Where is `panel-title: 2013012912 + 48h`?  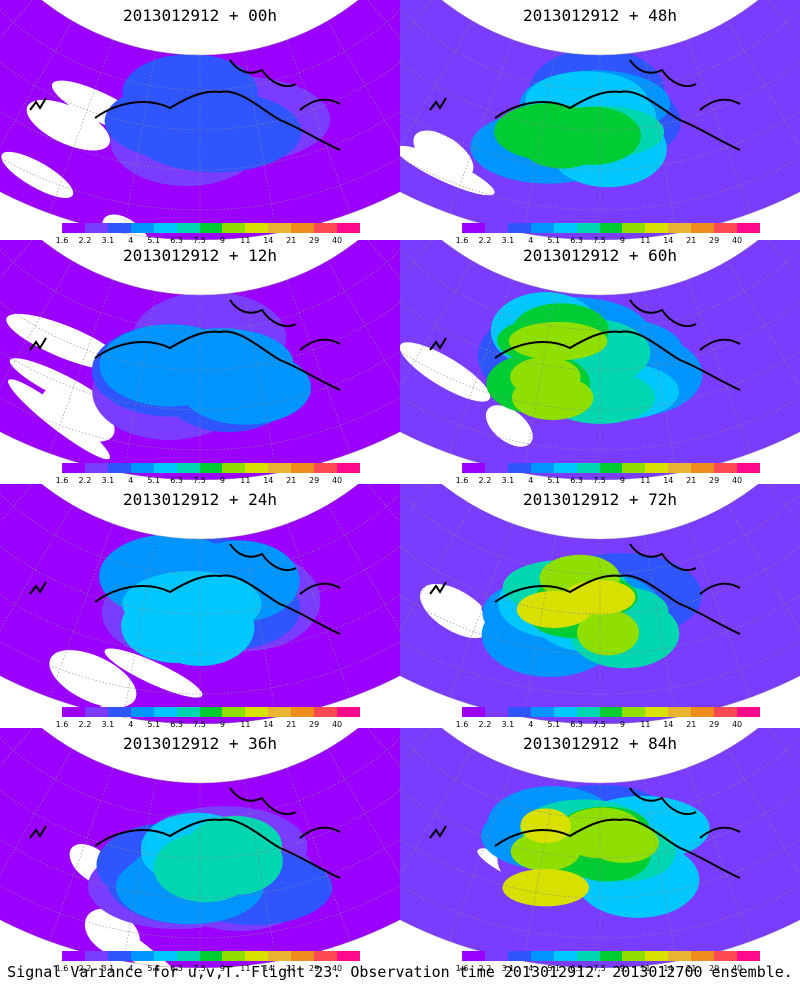 panel-title: 2013012912 + 48h is located at coordinates (600, 15).